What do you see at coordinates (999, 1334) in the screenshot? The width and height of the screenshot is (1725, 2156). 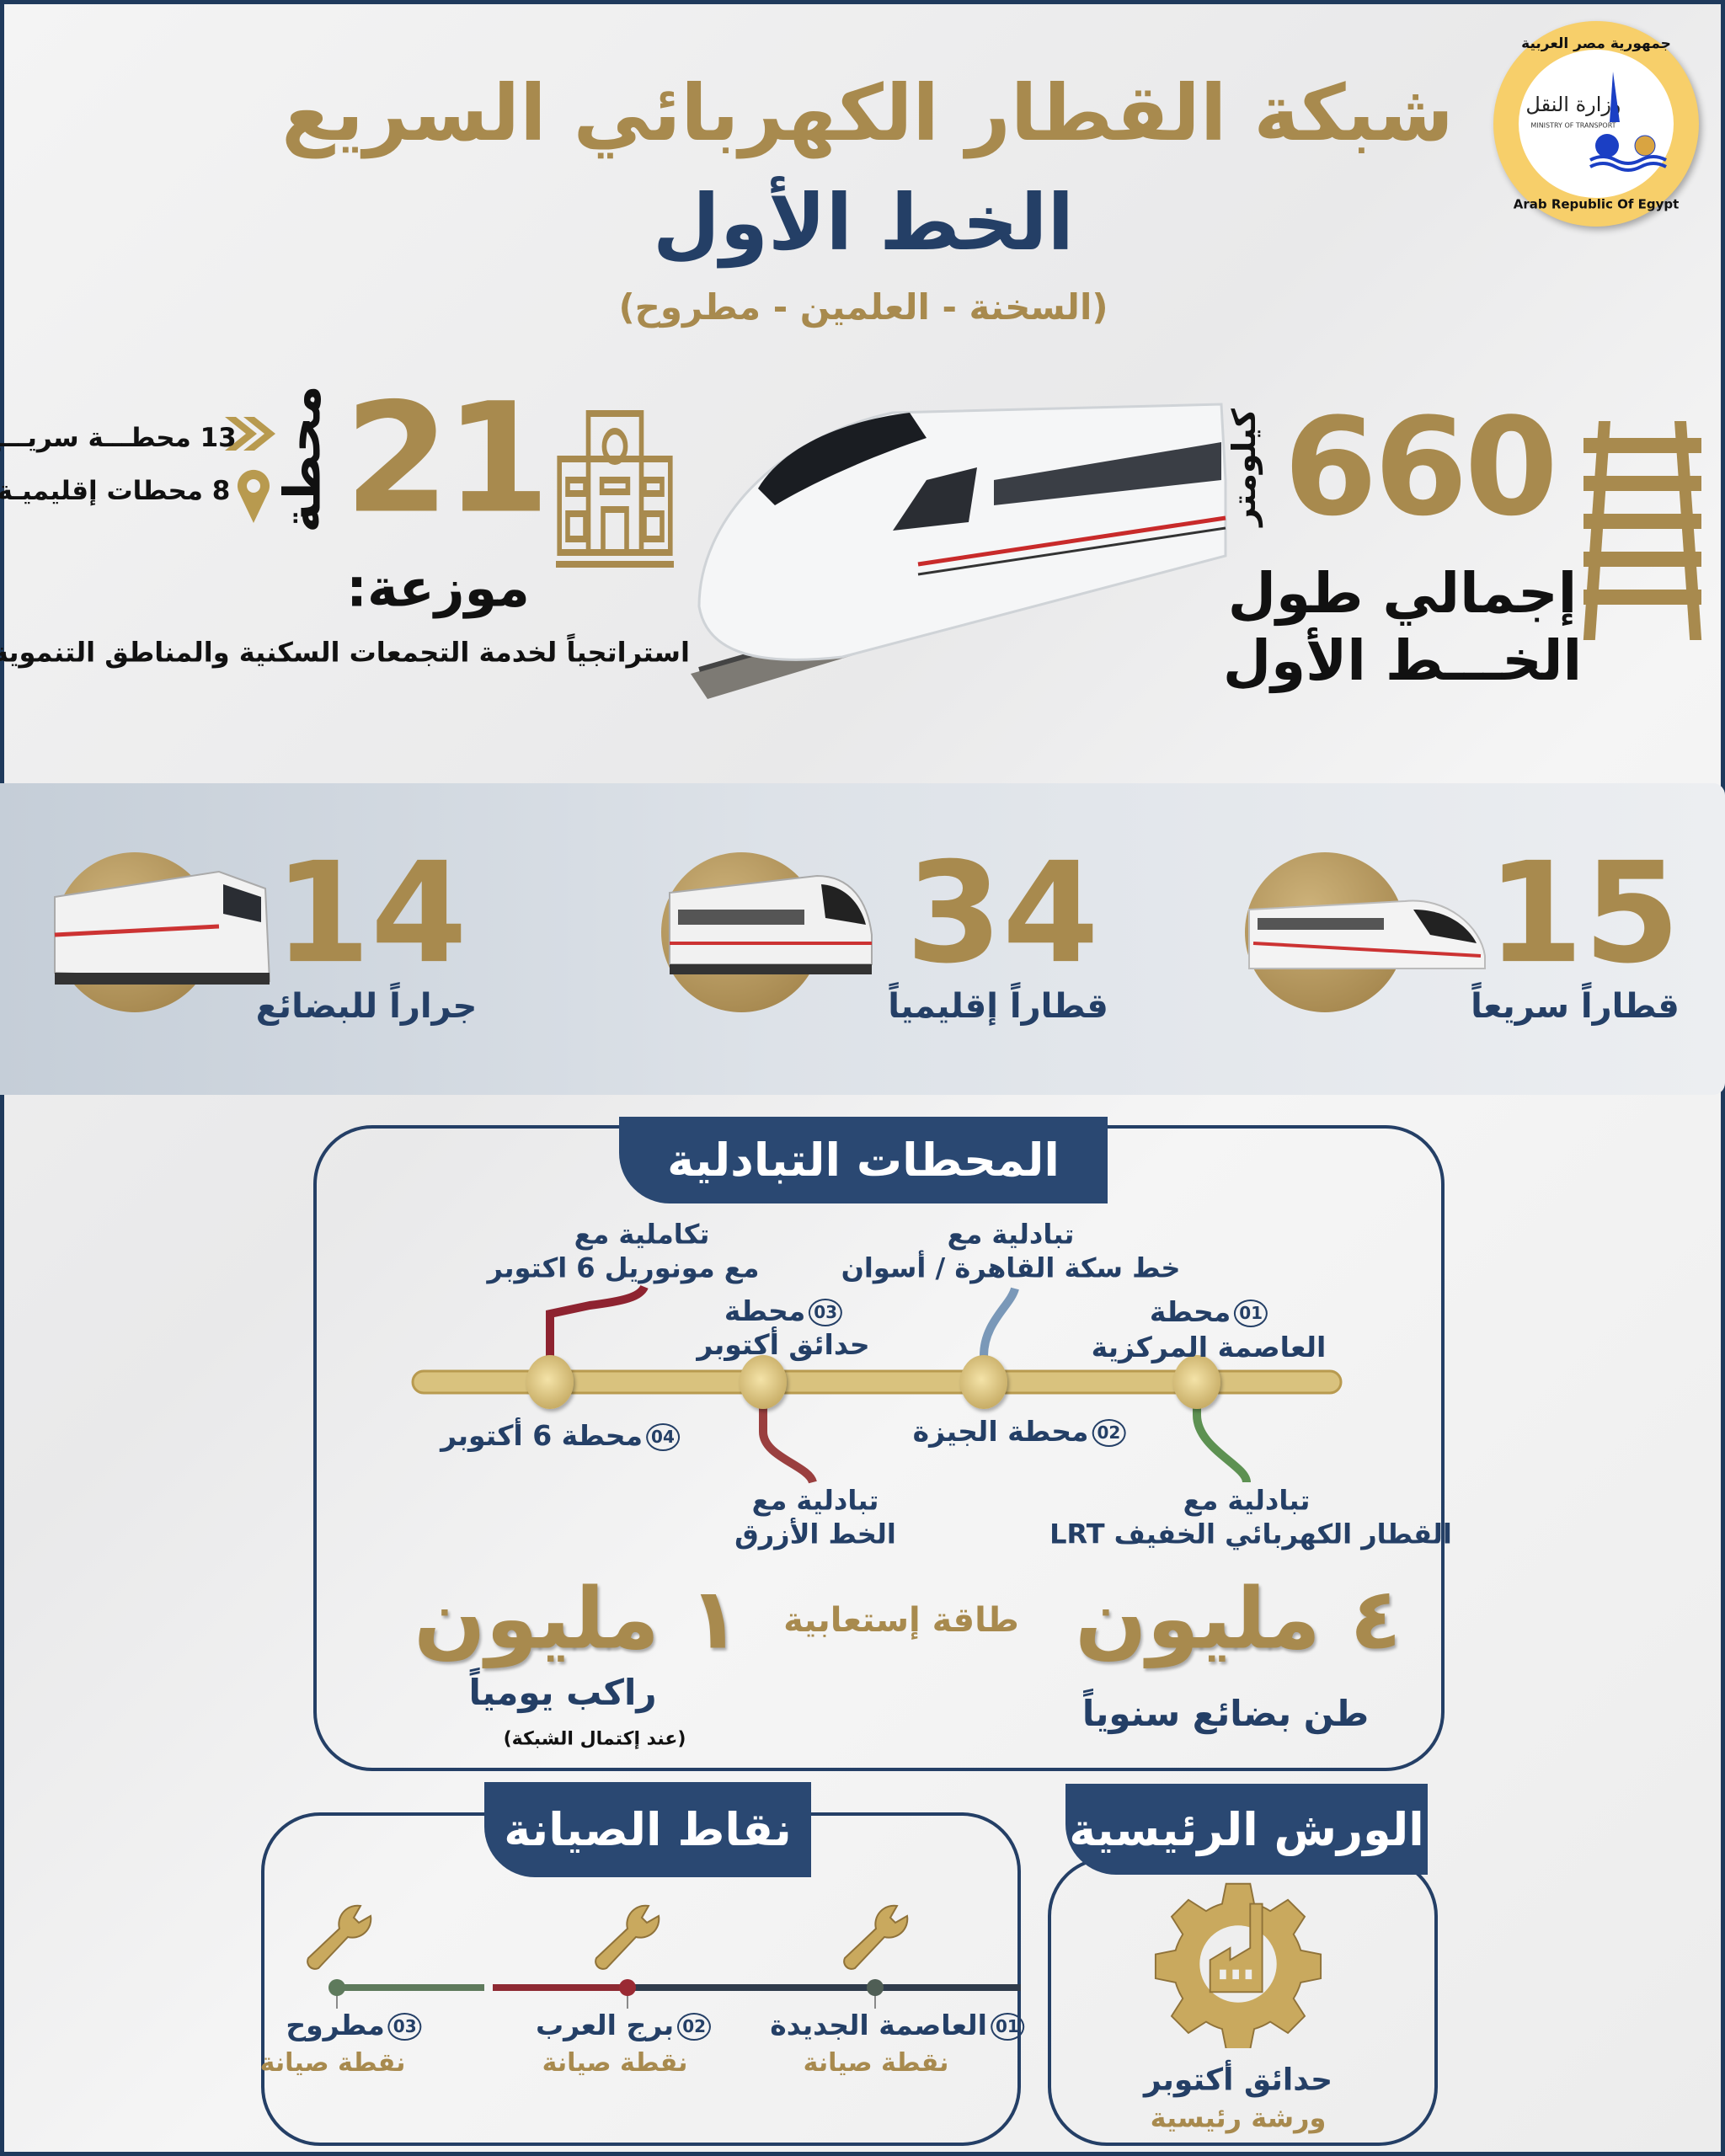 I see `cairo-aswan-link-line` at bounding box center [999, 1334].